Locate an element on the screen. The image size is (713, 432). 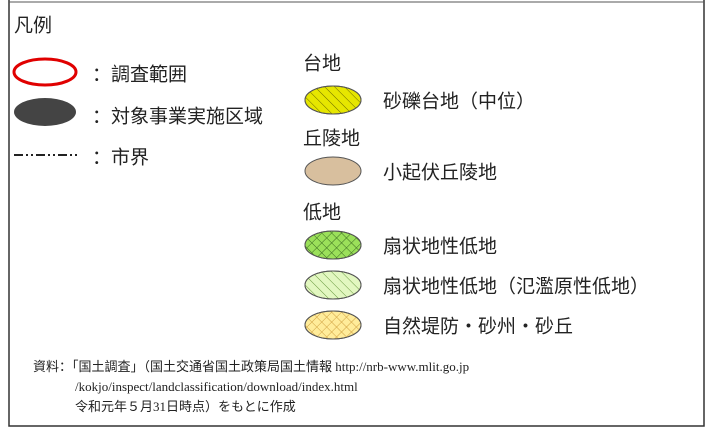
group-name: 台地 is located at coordinates (322, 64).